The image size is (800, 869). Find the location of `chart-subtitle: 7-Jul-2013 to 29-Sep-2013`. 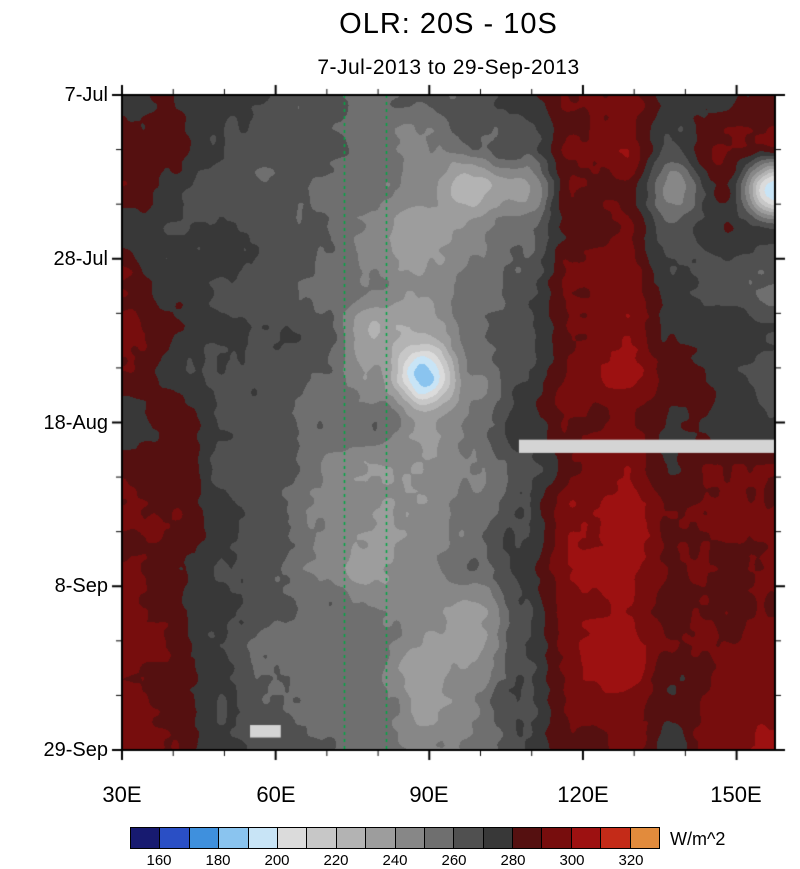

chart-subtitle: 7-Jul-2013 to 29-Sep-2013 is located at coordinates (448, 67).